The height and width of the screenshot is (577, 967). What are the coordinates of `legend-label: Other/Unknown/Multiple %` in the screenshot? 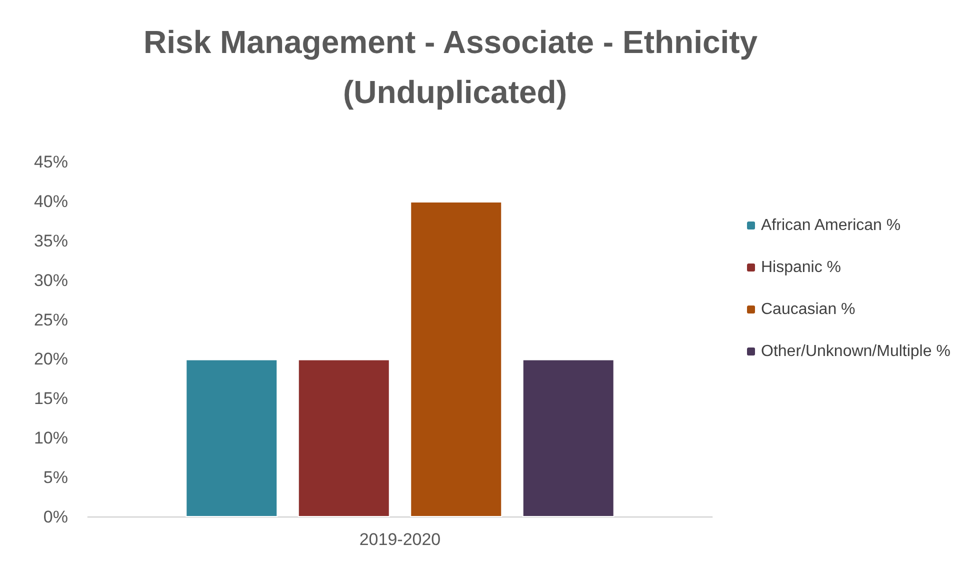 It's located at (855, 351).